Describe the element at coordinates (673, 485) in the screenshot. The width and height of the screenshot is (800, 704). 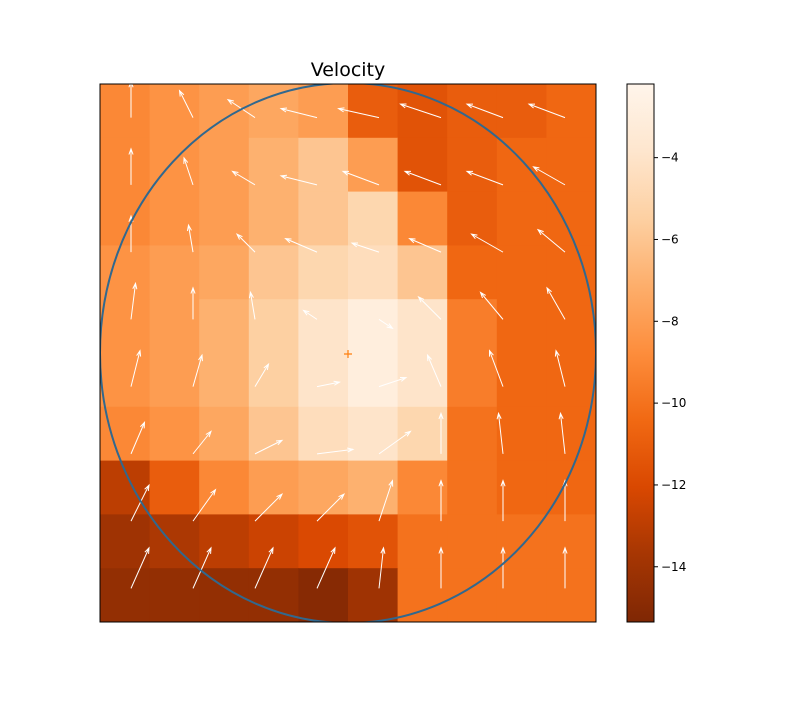
I see `colorbar-tick-label: −12` at that location.